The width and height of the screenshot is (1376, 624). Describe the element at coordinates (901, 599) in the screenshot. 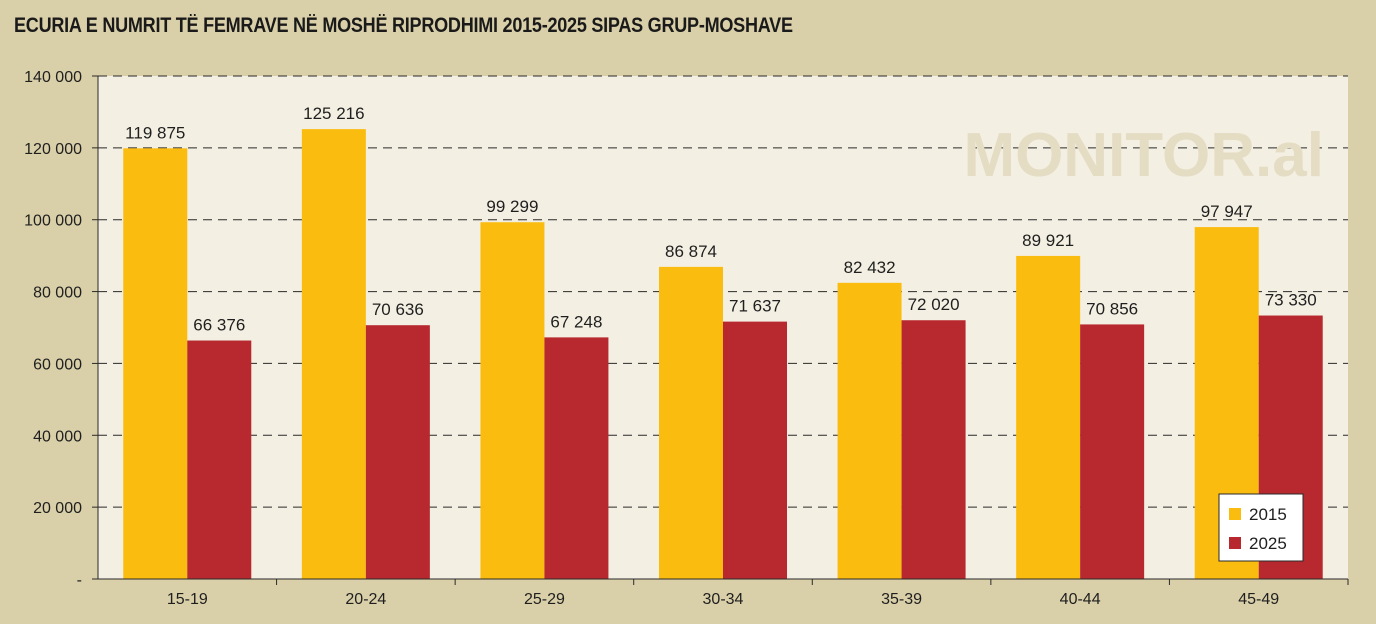

I see `x-tick-label: 35-39` at that location.